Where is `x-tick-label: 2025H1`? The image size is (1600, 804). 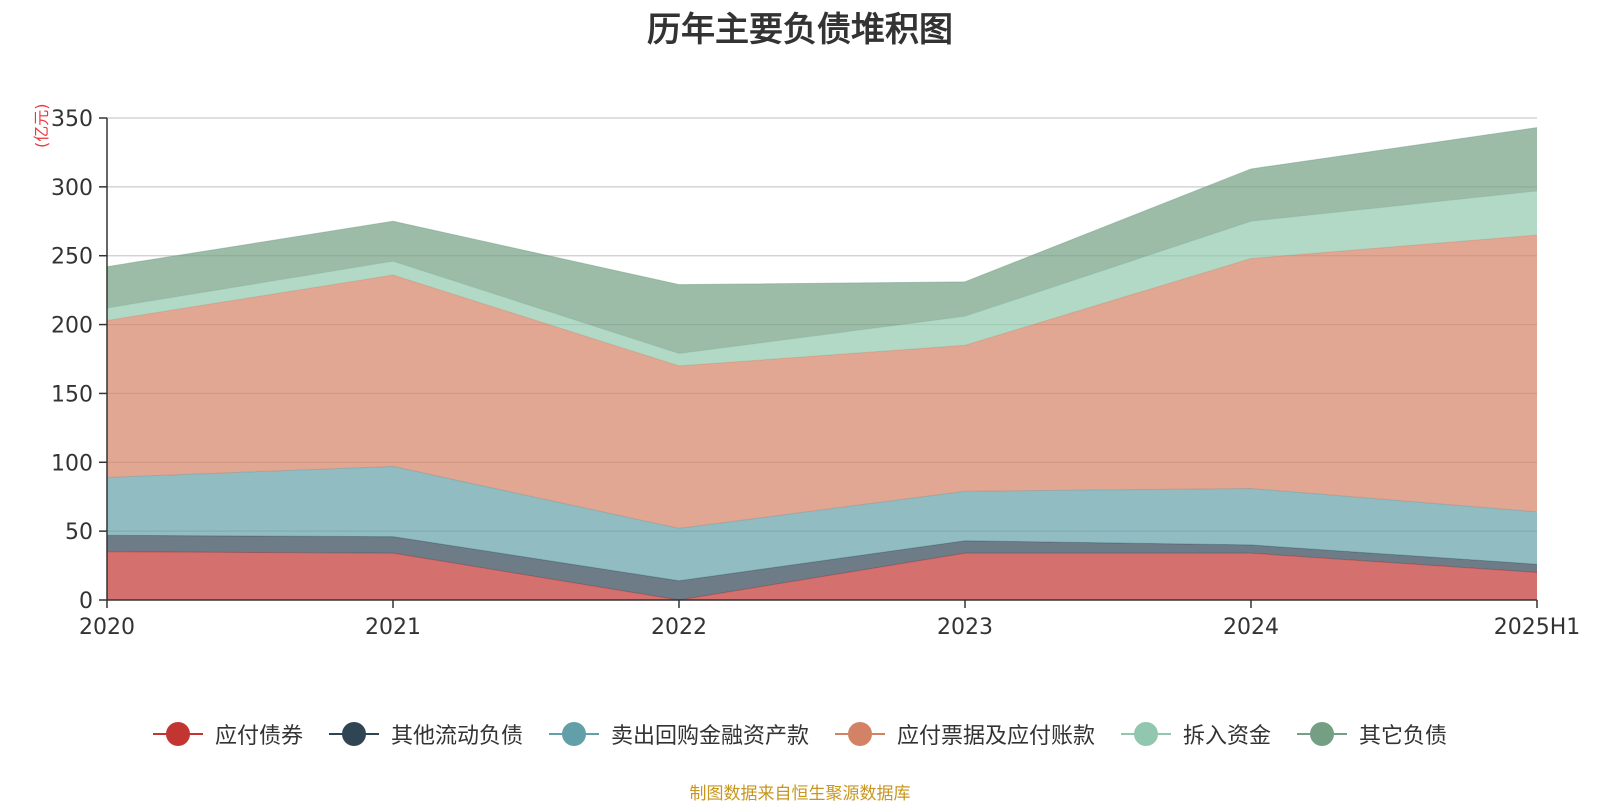
x-tick-label: 2025H1 is located at coordinates (1537, 627).